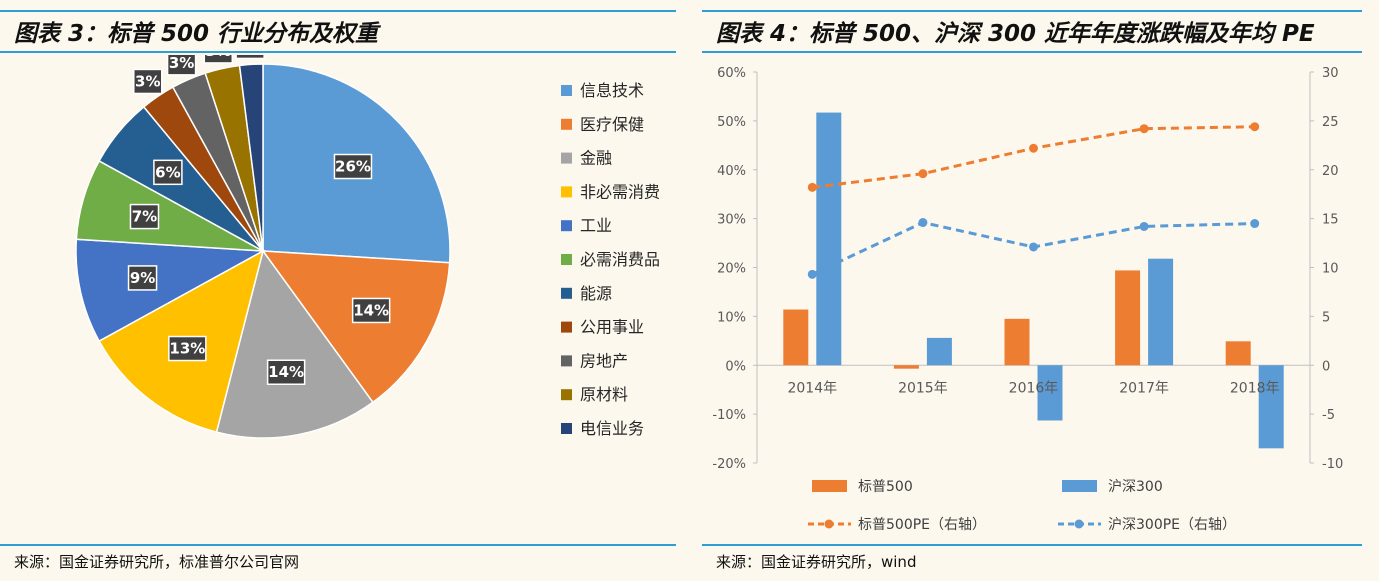 The image size is (1379, 581). I want to click on pie-data-label-11: 2%, so click(250, 46).